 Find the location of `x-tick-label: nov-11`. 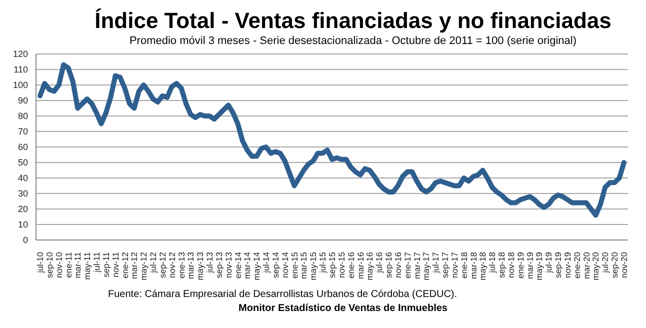

x-tick-label: nov-11 is located at coordinates (115, 265).